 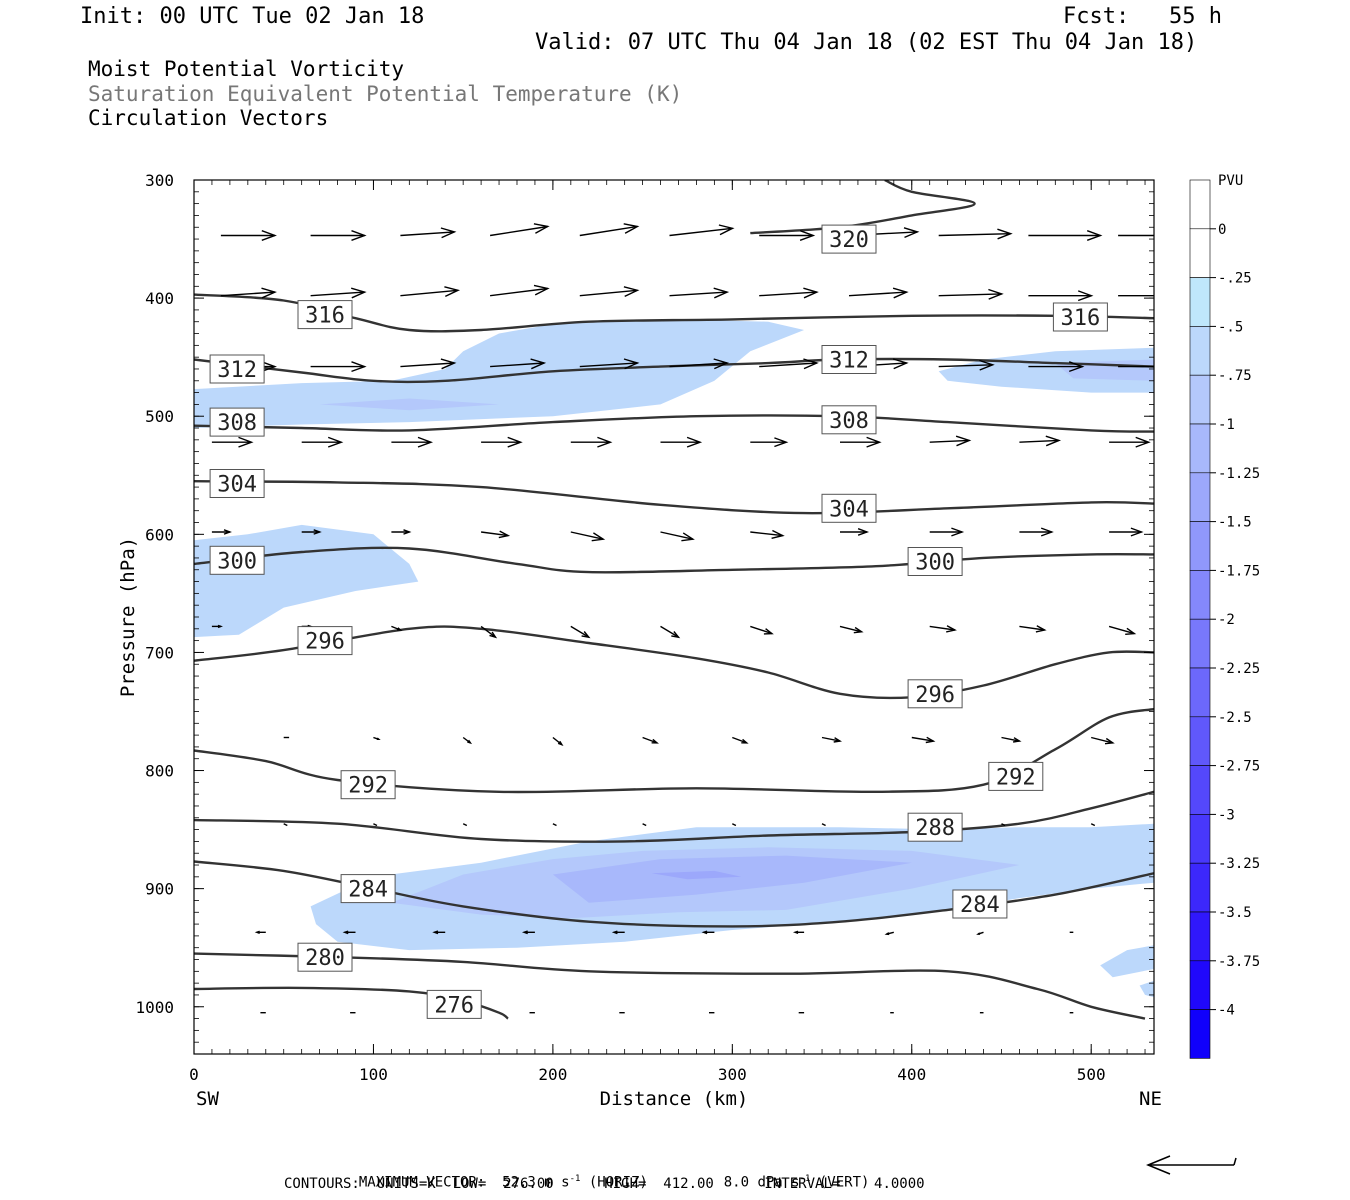 What do you see at coordinates (325, 957) in the screenshot?
I see `contour-label-280: 280` at bounding box center [325, 957].